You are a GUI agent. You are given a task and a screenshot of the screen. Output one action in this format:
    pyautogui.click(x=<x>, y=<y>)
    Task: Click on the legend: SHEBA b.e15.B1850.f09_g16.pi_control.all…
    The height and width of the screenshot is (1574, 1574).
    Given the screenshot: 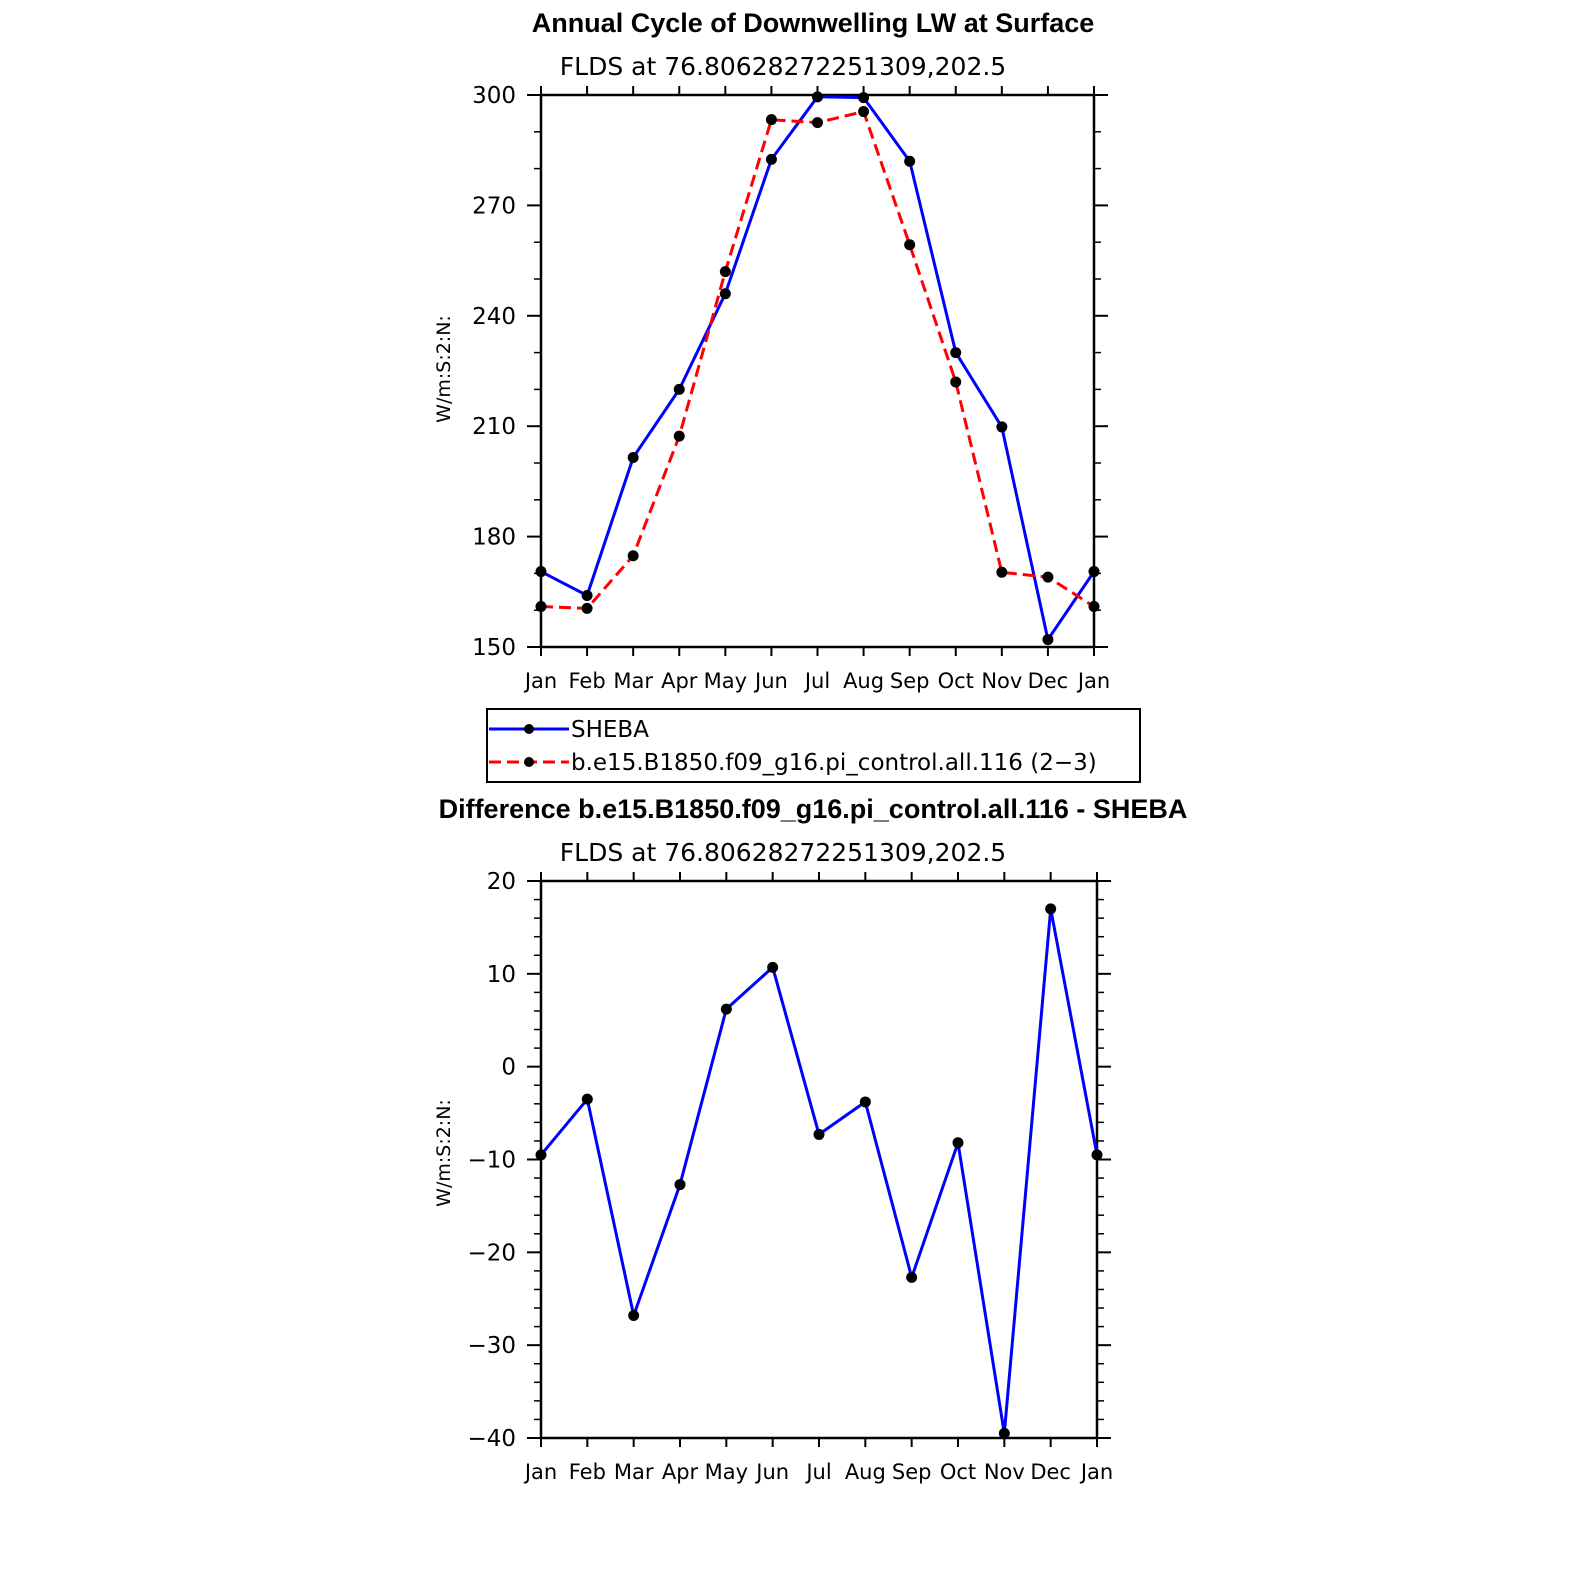 What is the action you would take?
    pyautogui.click(x=813, y=745)
    